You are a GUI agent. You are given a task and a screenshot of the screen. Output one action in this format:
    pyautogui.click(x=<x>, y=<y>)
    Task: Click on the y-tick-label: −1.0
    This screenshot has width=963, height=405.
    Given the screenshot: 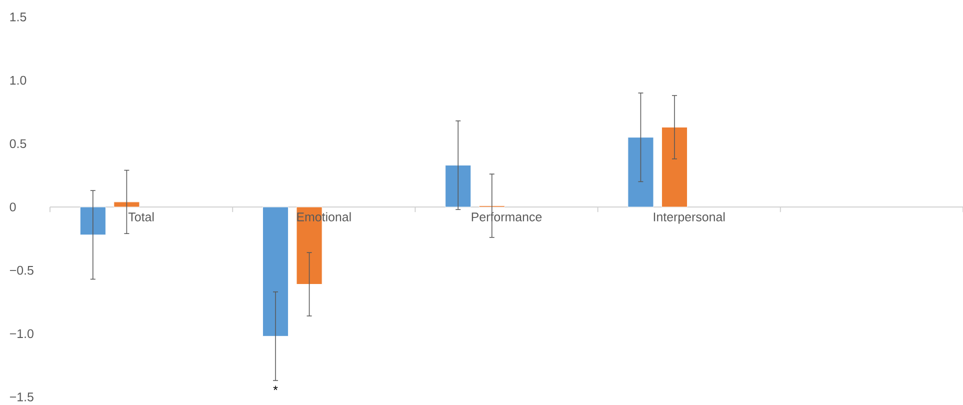 What is the action you would take?
    pyautogui.click(x=22, y=333)
    